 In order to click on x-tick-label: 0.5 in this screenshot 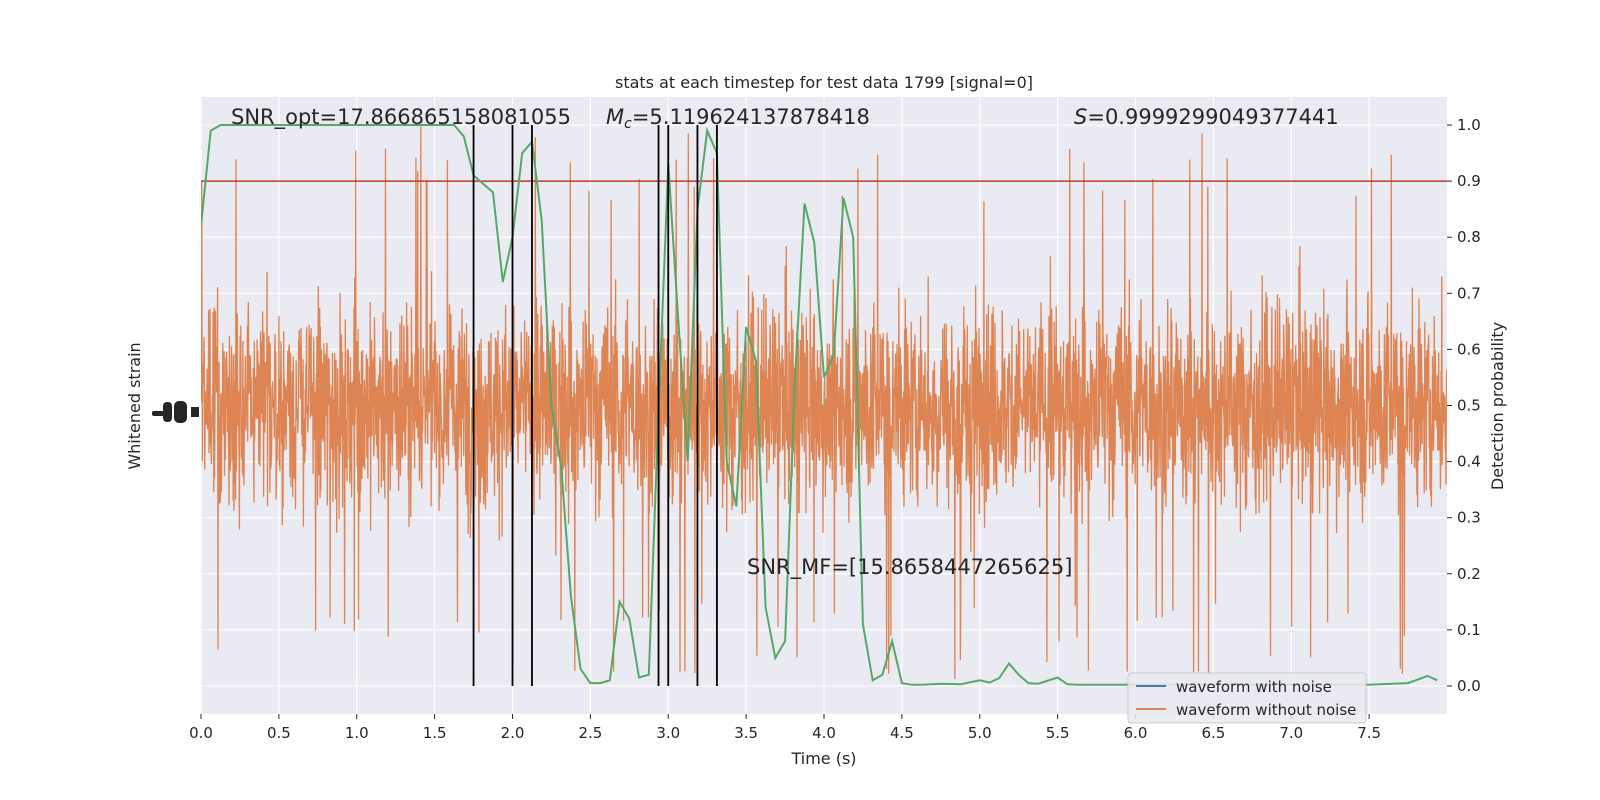, I will do `click(279, 733)`.